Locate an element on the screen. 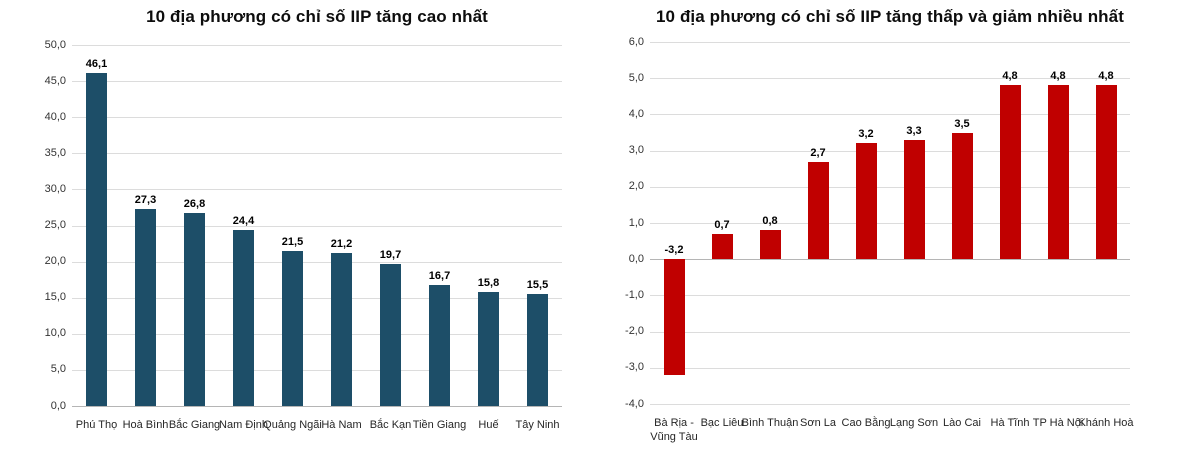 This screenshot has height=467, width=1200. x-axis-category-label: Hà Nam is located at coordinates (341, 425).